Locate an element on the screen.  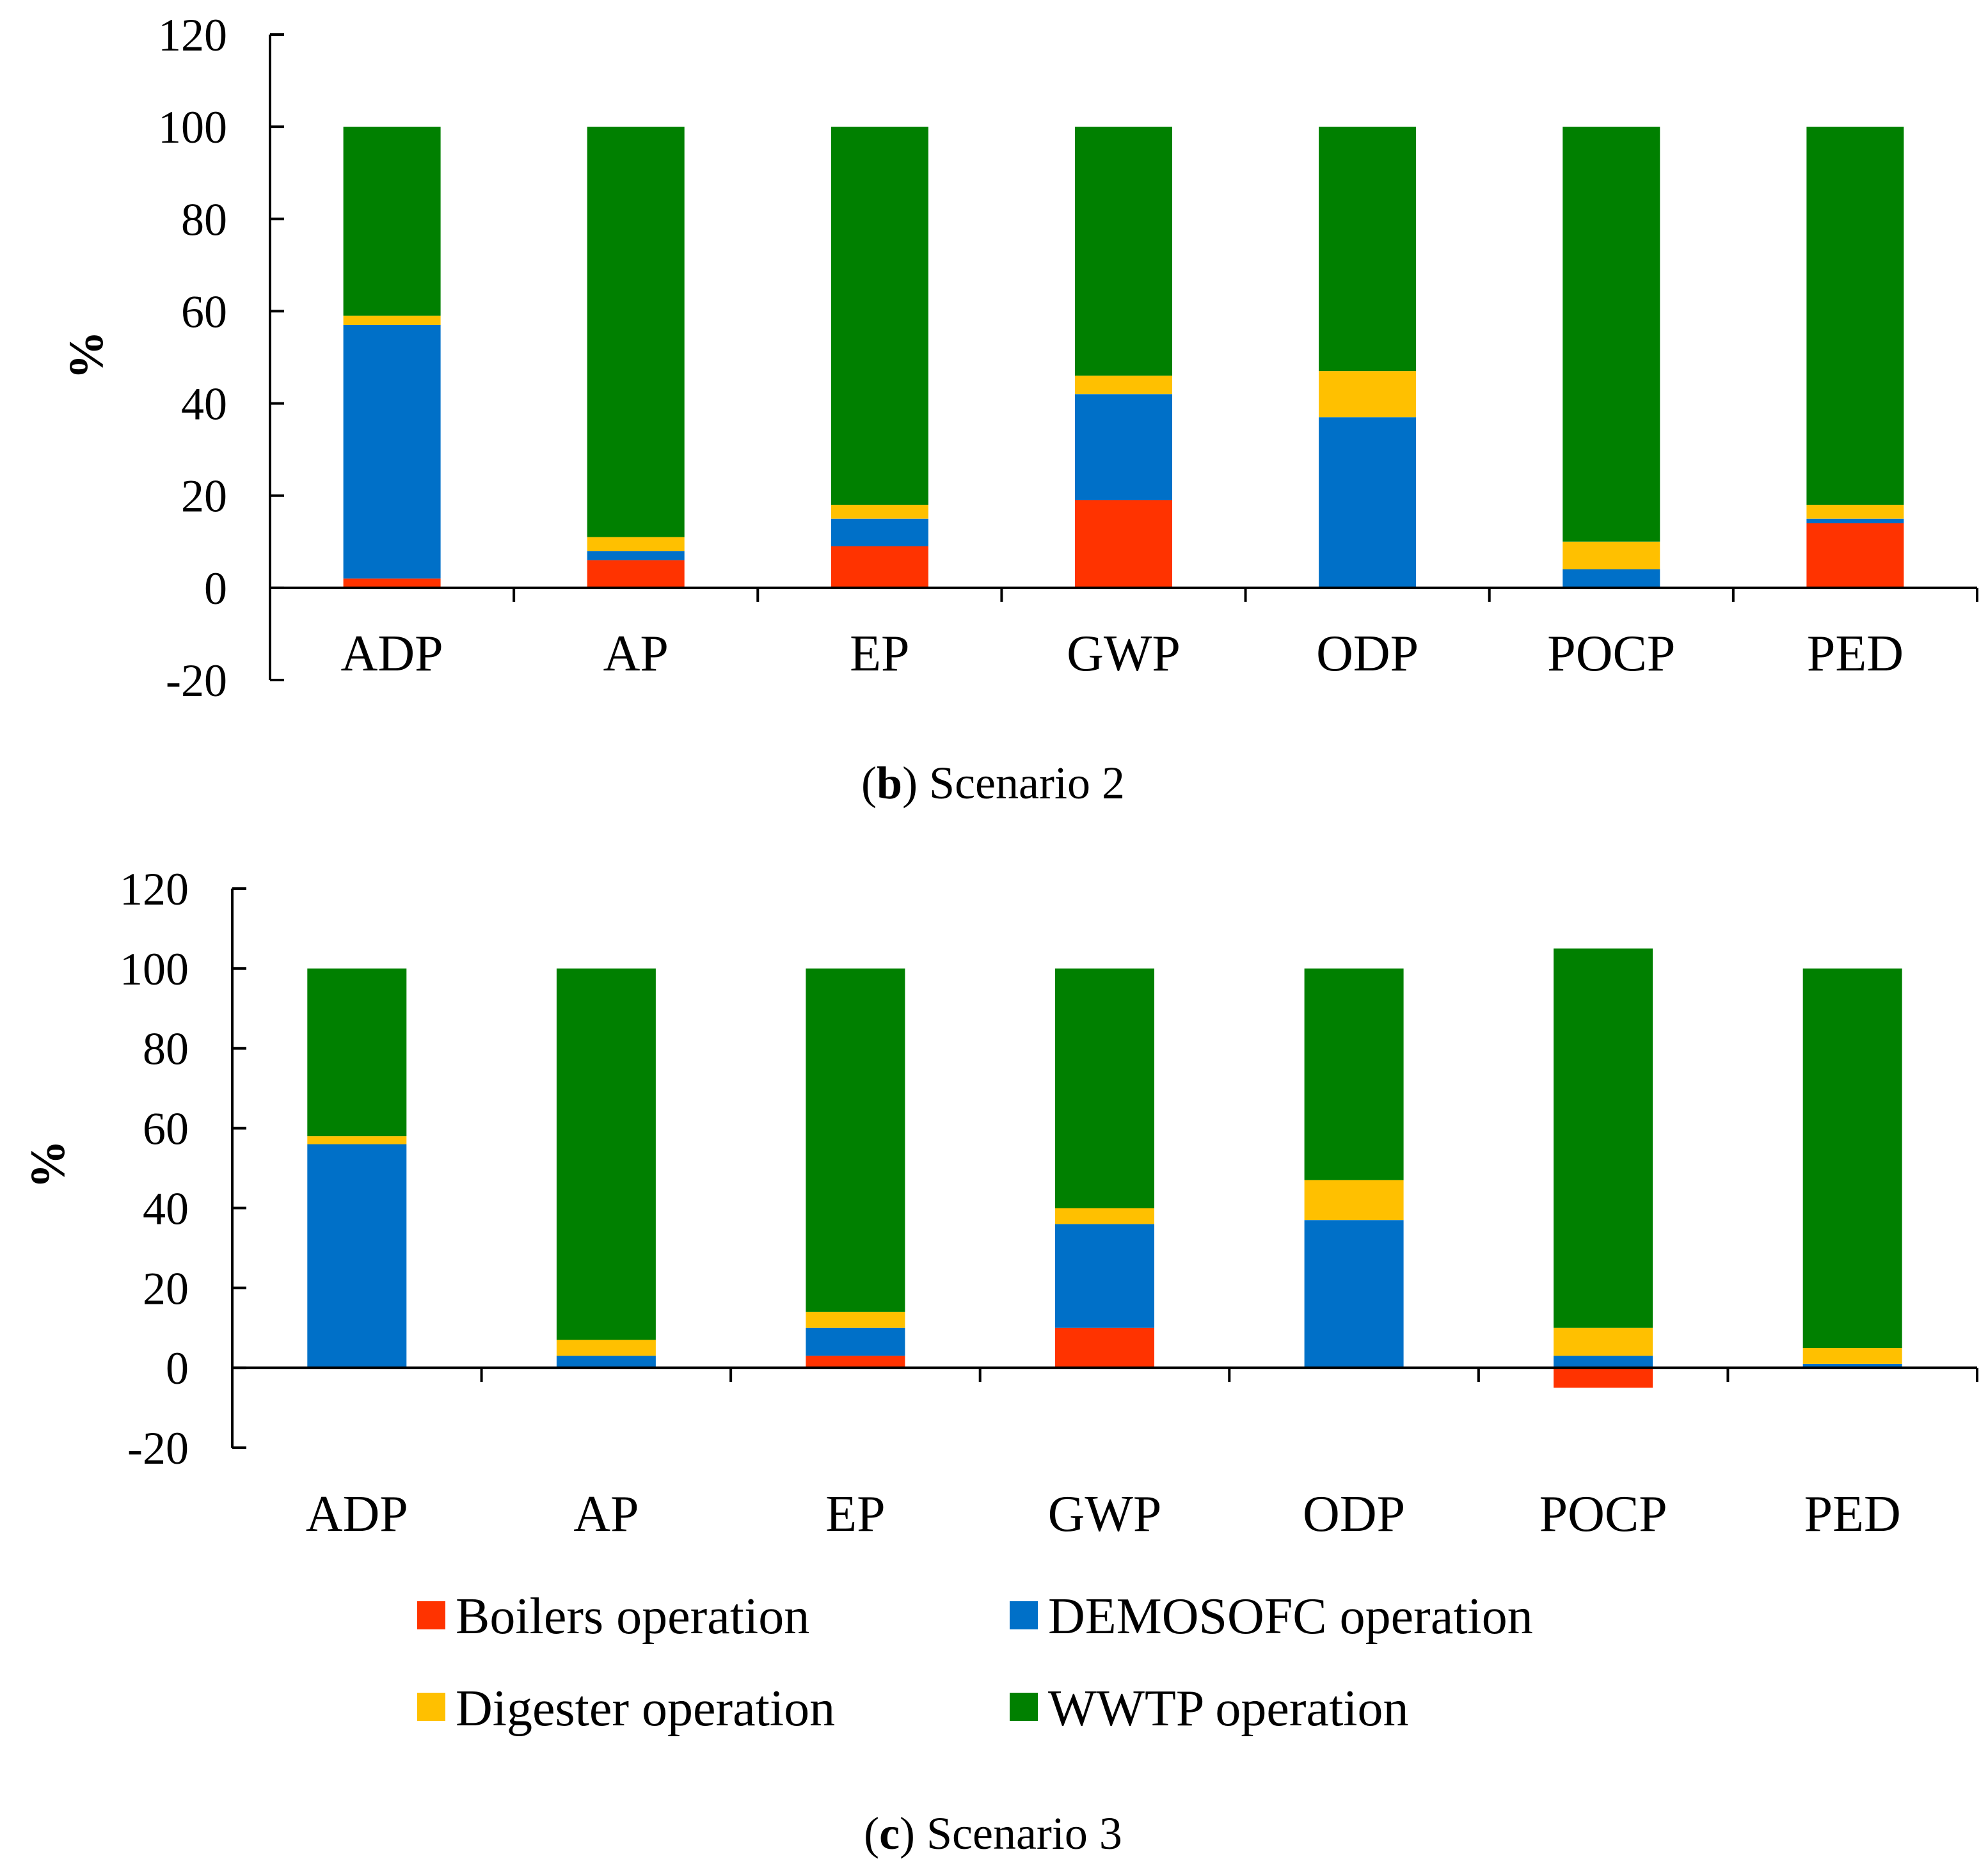
bar-ped-boilers-operation is located at coordinates (1855, 555).